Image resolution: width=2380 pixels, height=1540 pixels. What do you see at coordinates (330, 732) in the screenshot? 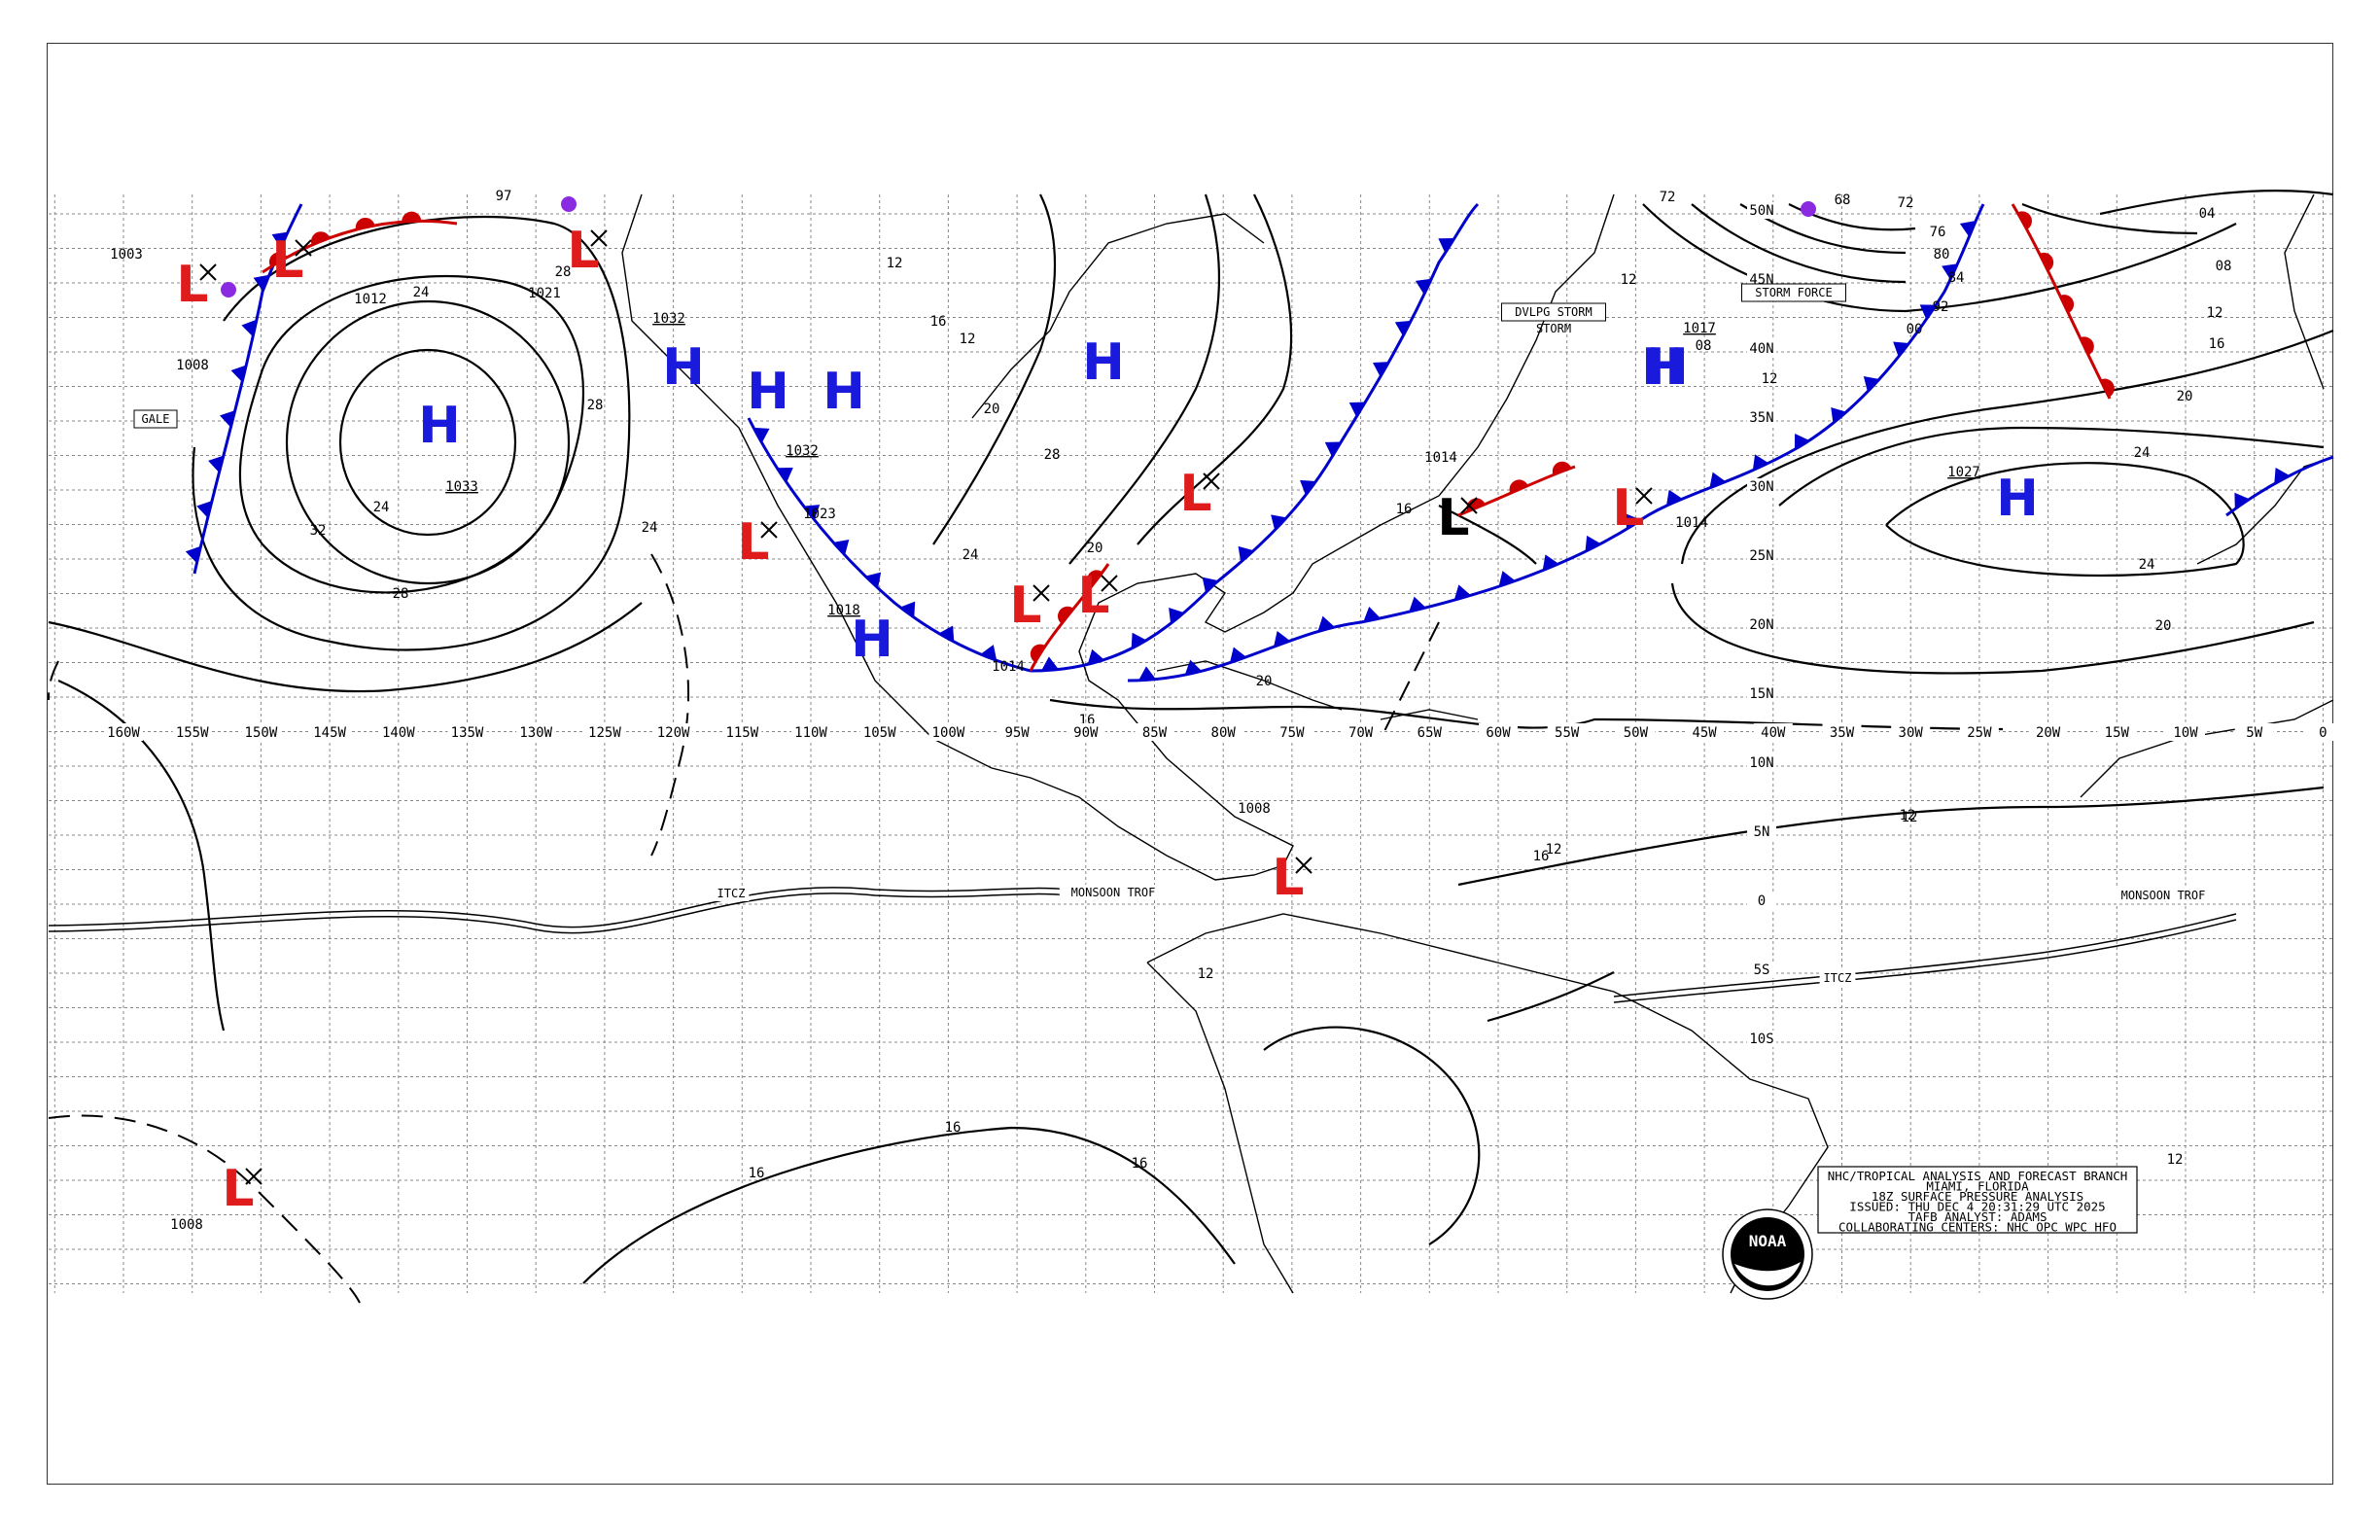
I see `longitude-label: 145W` at bounding box center [330, 732].